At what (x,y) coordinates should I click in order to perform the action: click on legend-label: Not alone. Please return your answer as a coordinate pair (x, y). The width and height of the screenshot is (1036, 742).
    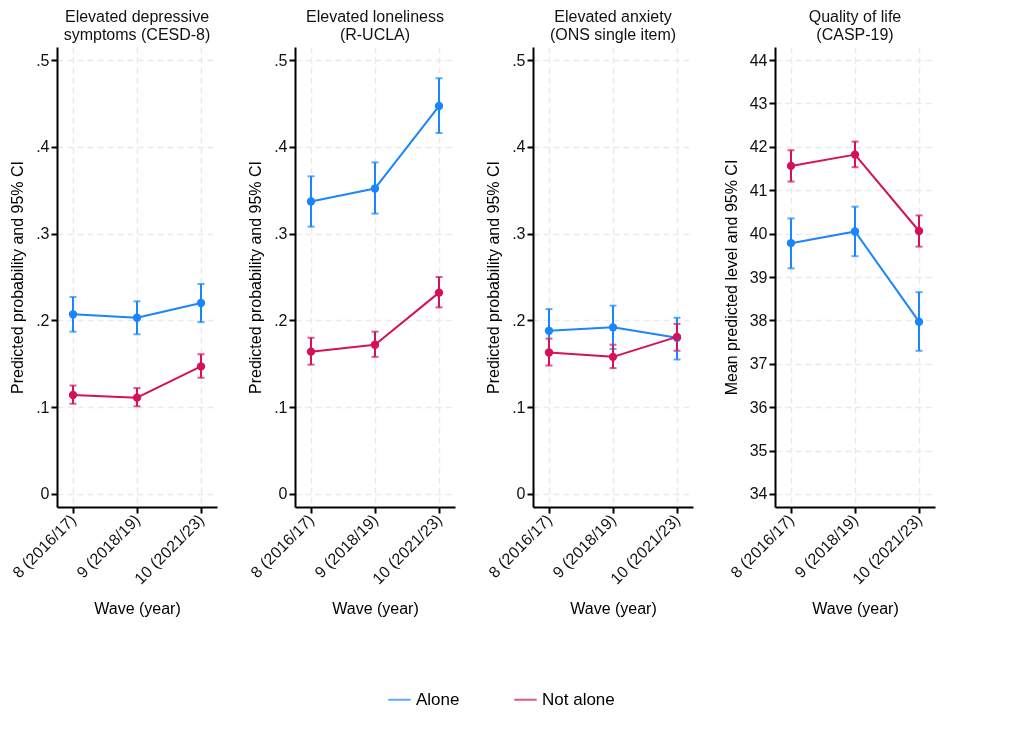
    Looking at the image, I should click on (578, 699).